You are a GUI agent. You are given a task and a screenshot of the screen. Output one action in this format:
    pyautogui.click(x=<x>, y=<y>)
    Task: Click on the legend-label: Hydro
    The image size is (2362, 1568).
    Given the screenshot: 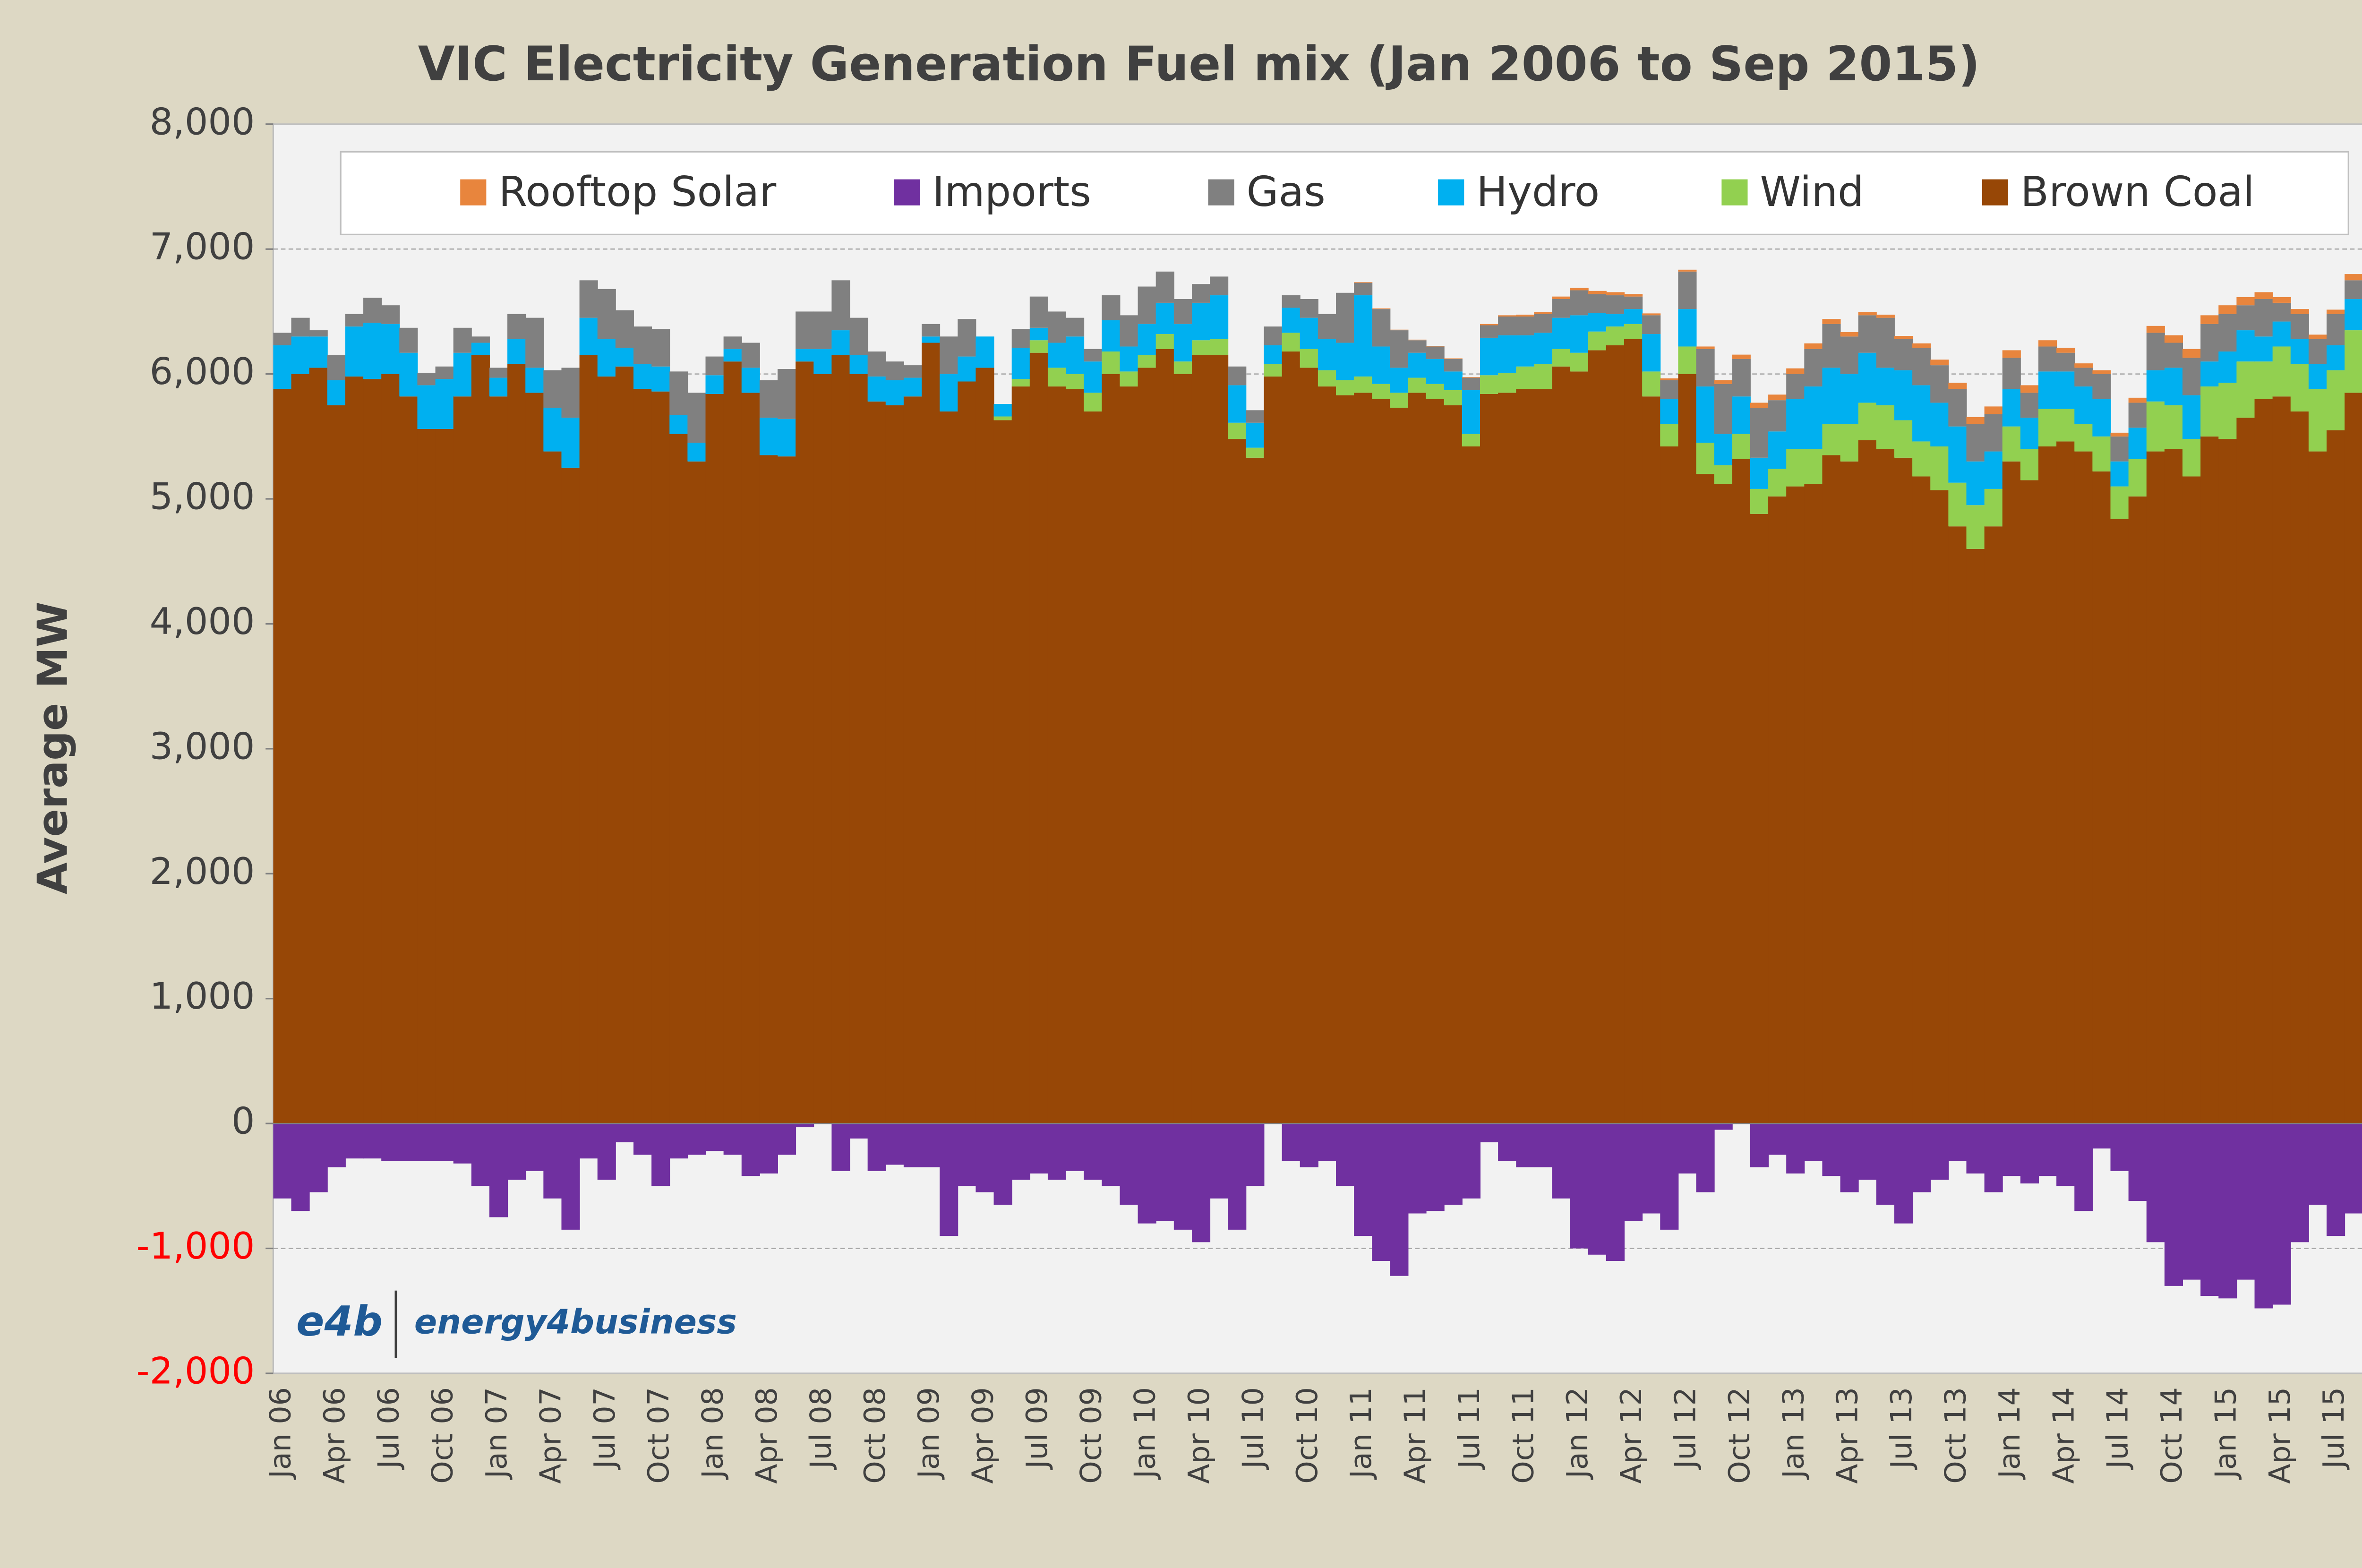 What is the action you would take?
    pyautogui.click(x=1538, y=192)
    